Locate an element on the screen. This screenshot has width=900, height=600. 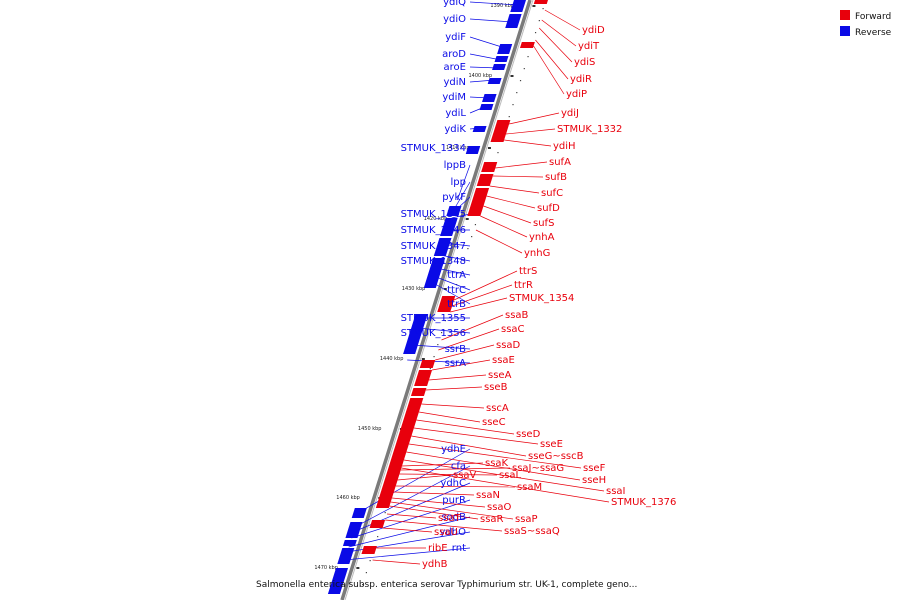
reverse-gene-label-sodb: sodB is located at coordinates (453, 517).